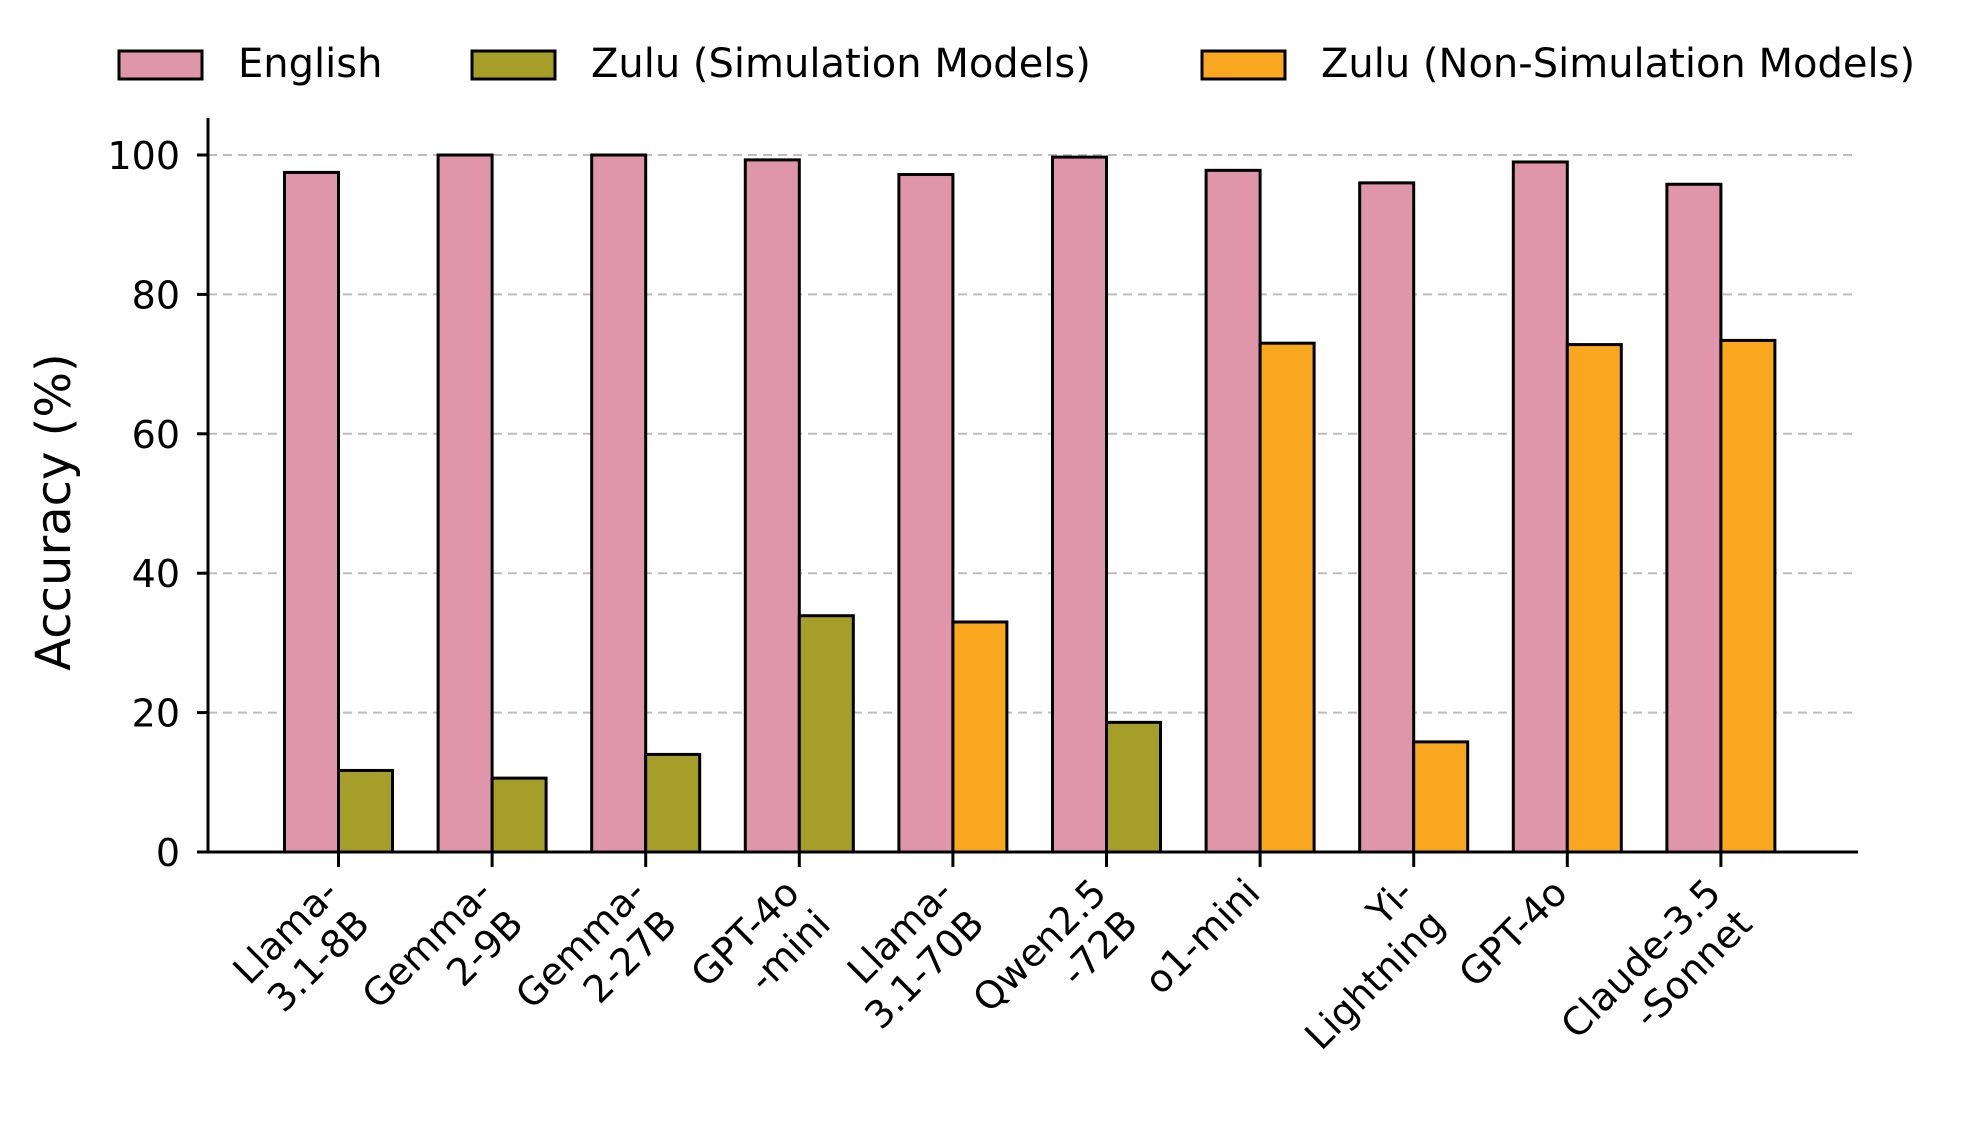  Describe the element at coordinates (160, 65) in the screenshot. I see `legend-swatch-english` at that location.